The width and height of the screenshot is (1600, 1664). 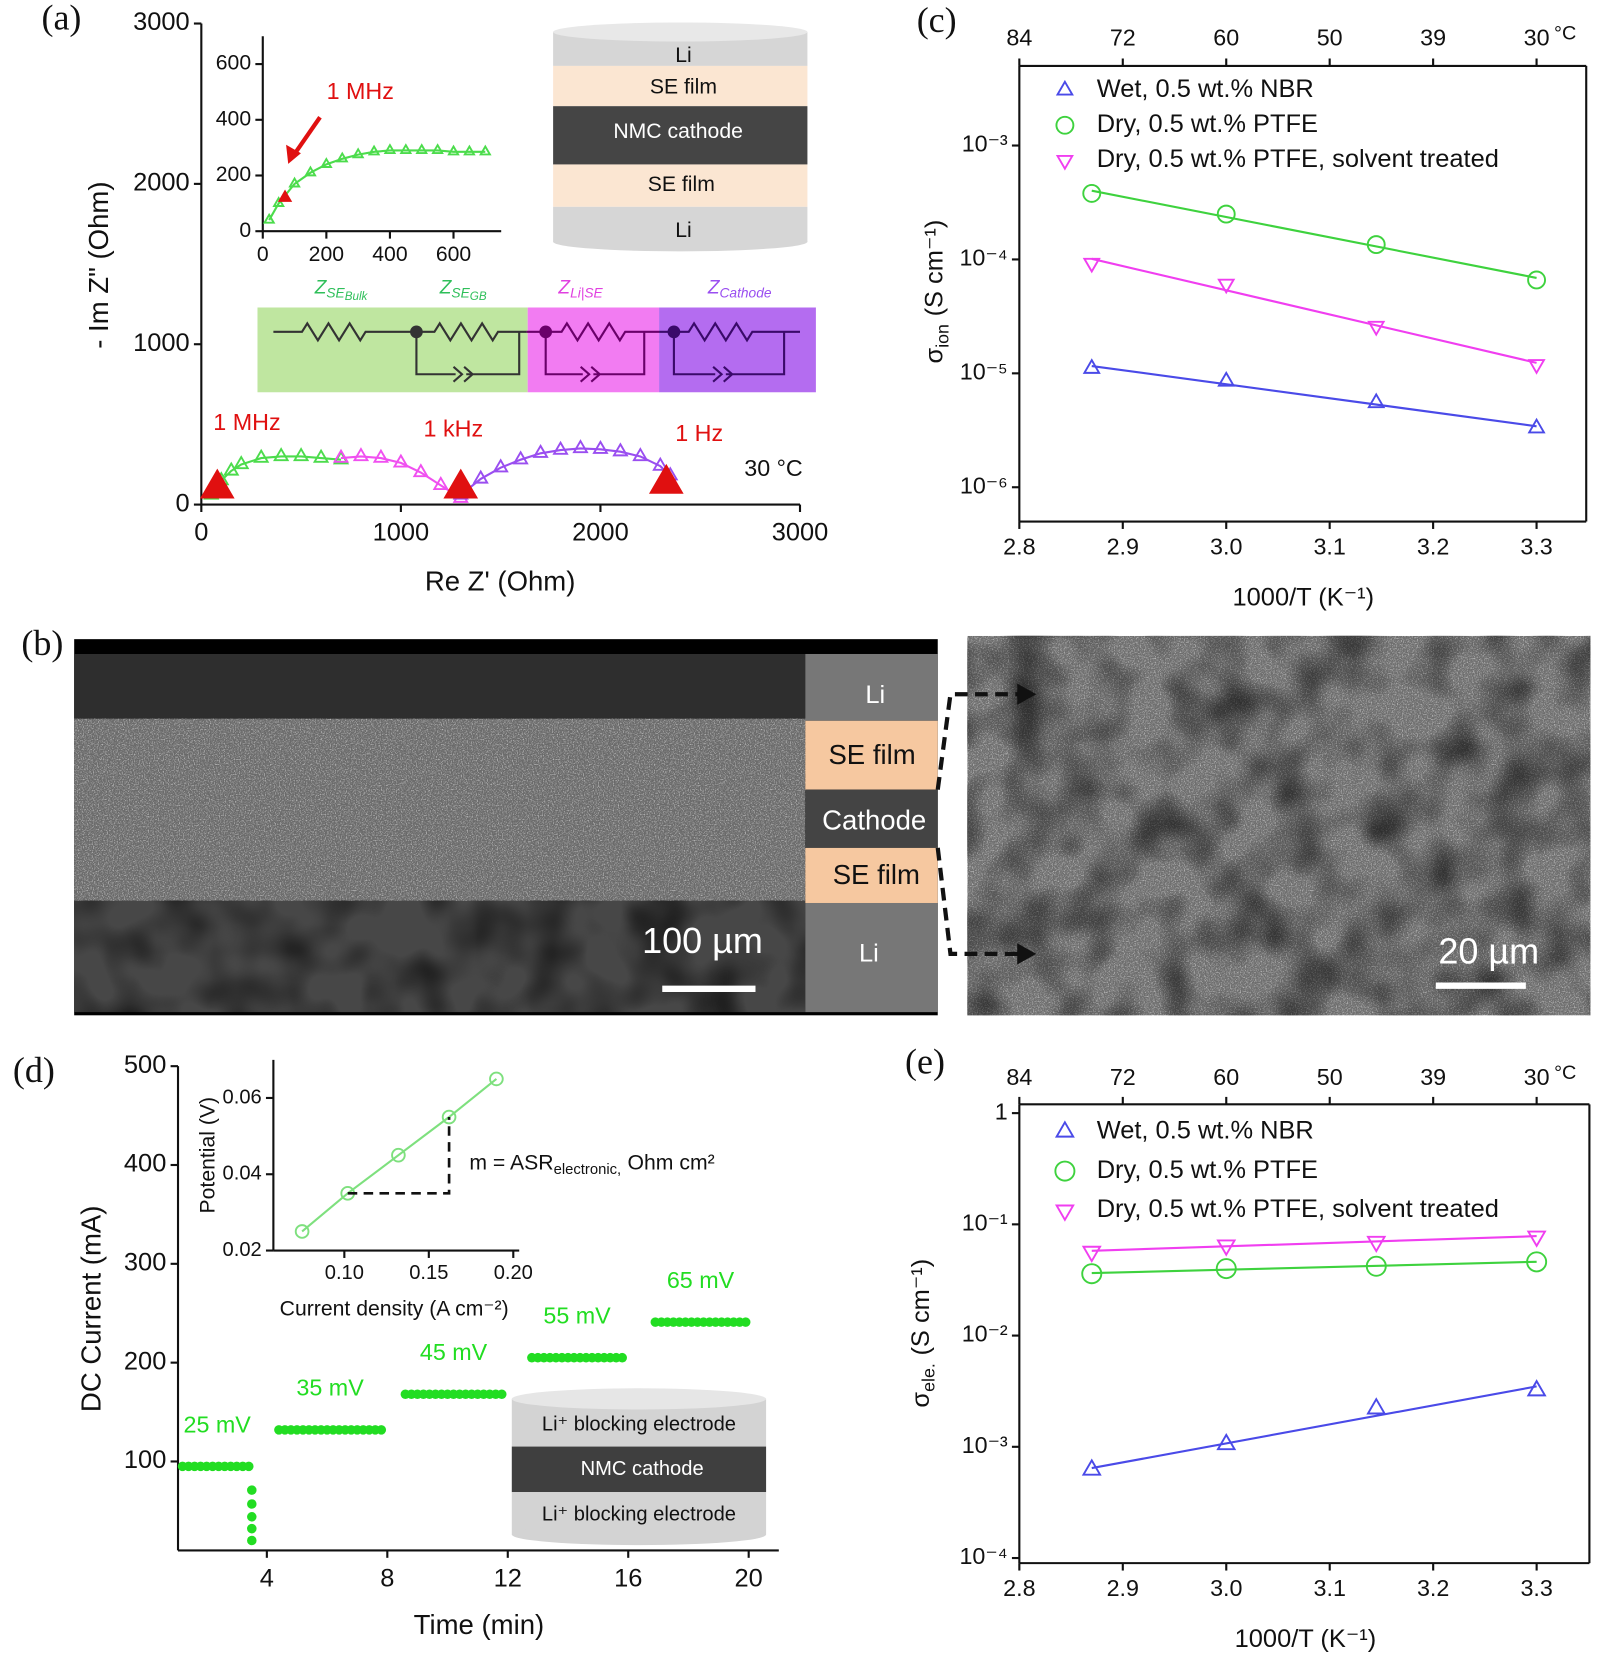 What do you see at coordinates (1001, 1111) in the screenshot?
I see `y-tick-label: 1` at bounding box center [1001, 1111].